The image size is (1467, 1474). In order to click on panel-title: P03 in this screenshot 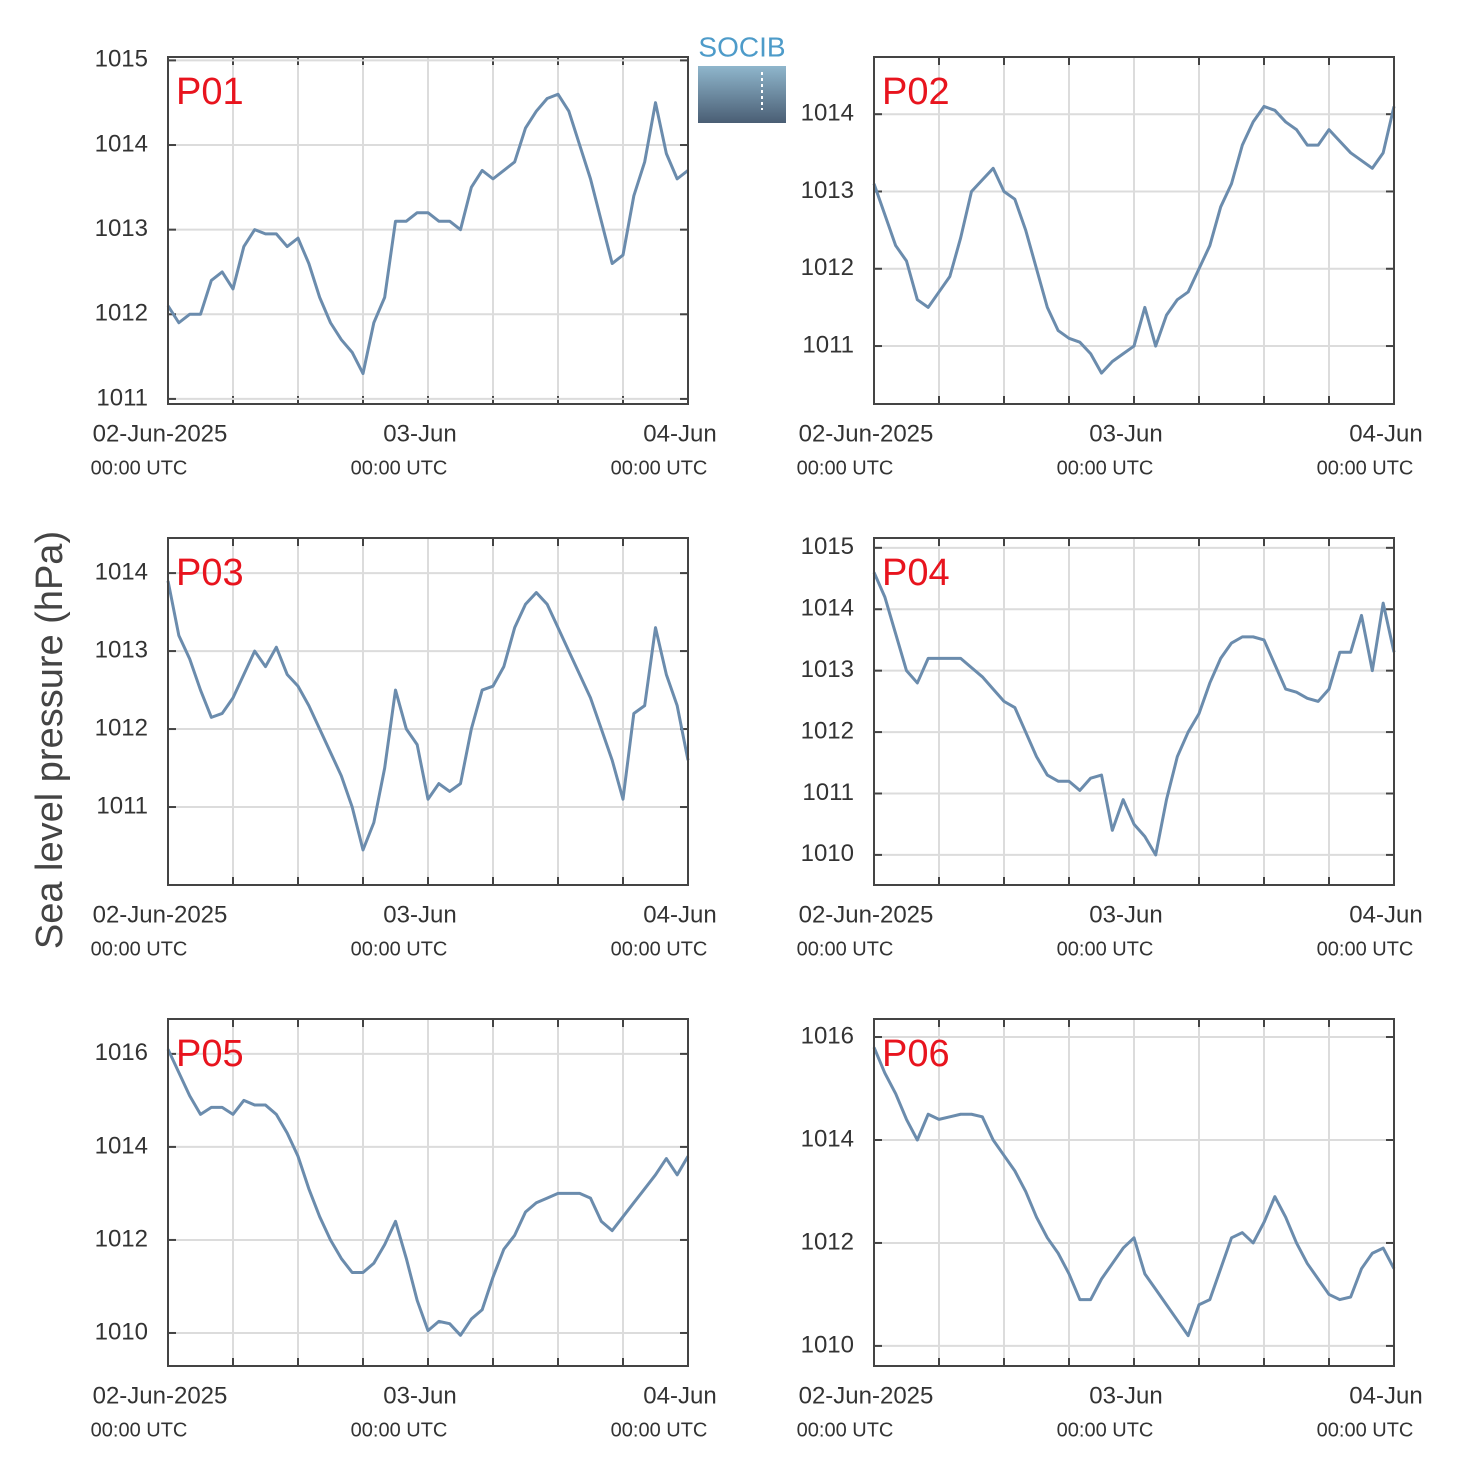, I will do `click(210, 573)`.